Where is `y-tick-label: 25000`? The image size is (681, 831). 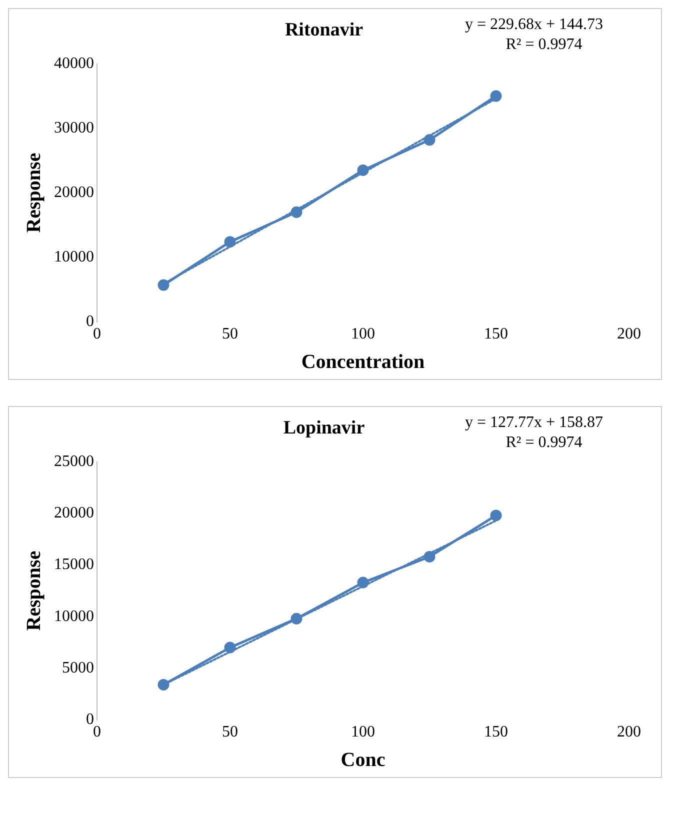
y-tick-label: 25000 is located at coordinates (74, 461).